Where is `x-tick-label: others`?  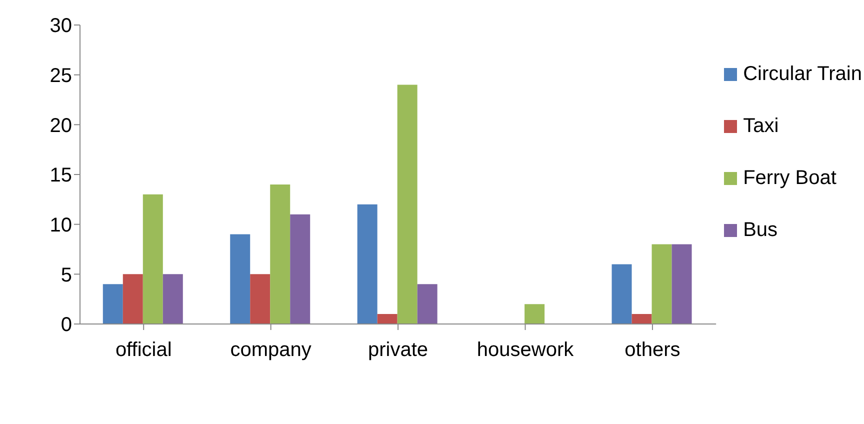 x-tick-label: others is located at coordinates (652, 350).